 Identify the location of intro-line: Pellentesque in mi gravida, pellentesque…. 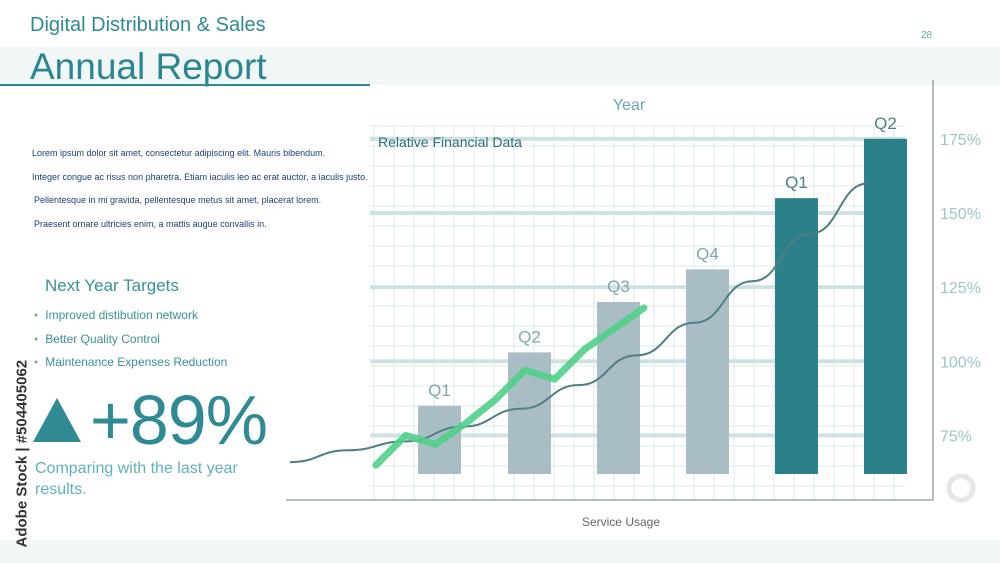
(178, 200).